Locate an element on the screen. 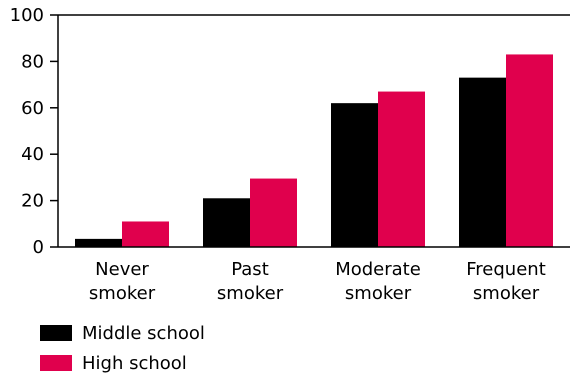 This screenshot has width=570, height=378. y-tick-label-20: 20 is located at coordinates (32, 201).